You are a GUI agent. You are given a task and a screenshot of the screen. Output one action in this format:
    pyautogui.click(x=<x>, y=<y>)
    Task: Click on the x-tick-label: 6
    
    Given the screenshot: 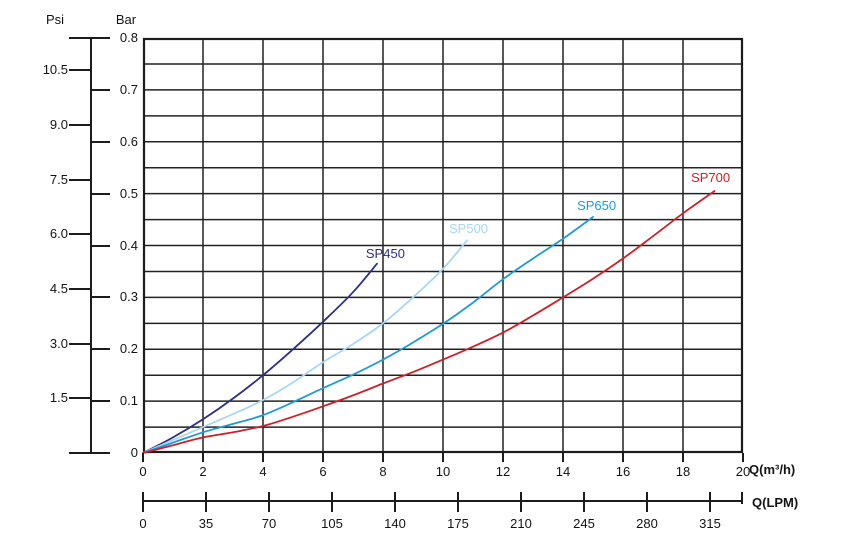 What is the action you would take?
    pyautogui.click(x=323, y=471)
    